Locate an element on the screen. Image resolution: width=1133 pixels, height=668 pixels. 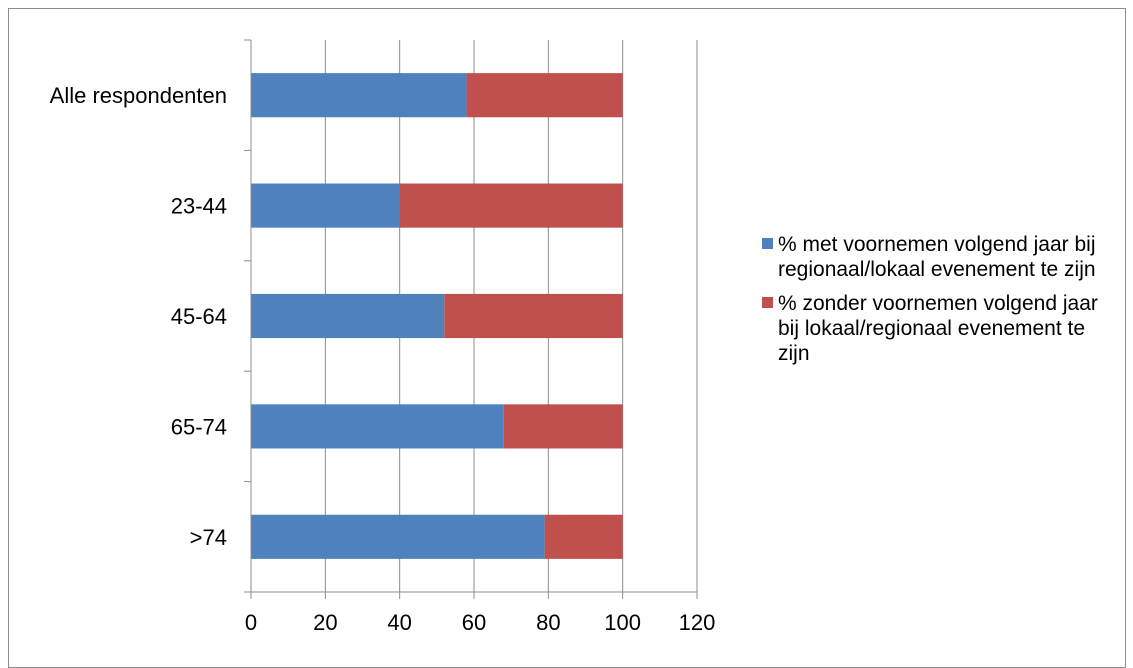
y-category-label: 45-64 is located at coordinates (199, 316).